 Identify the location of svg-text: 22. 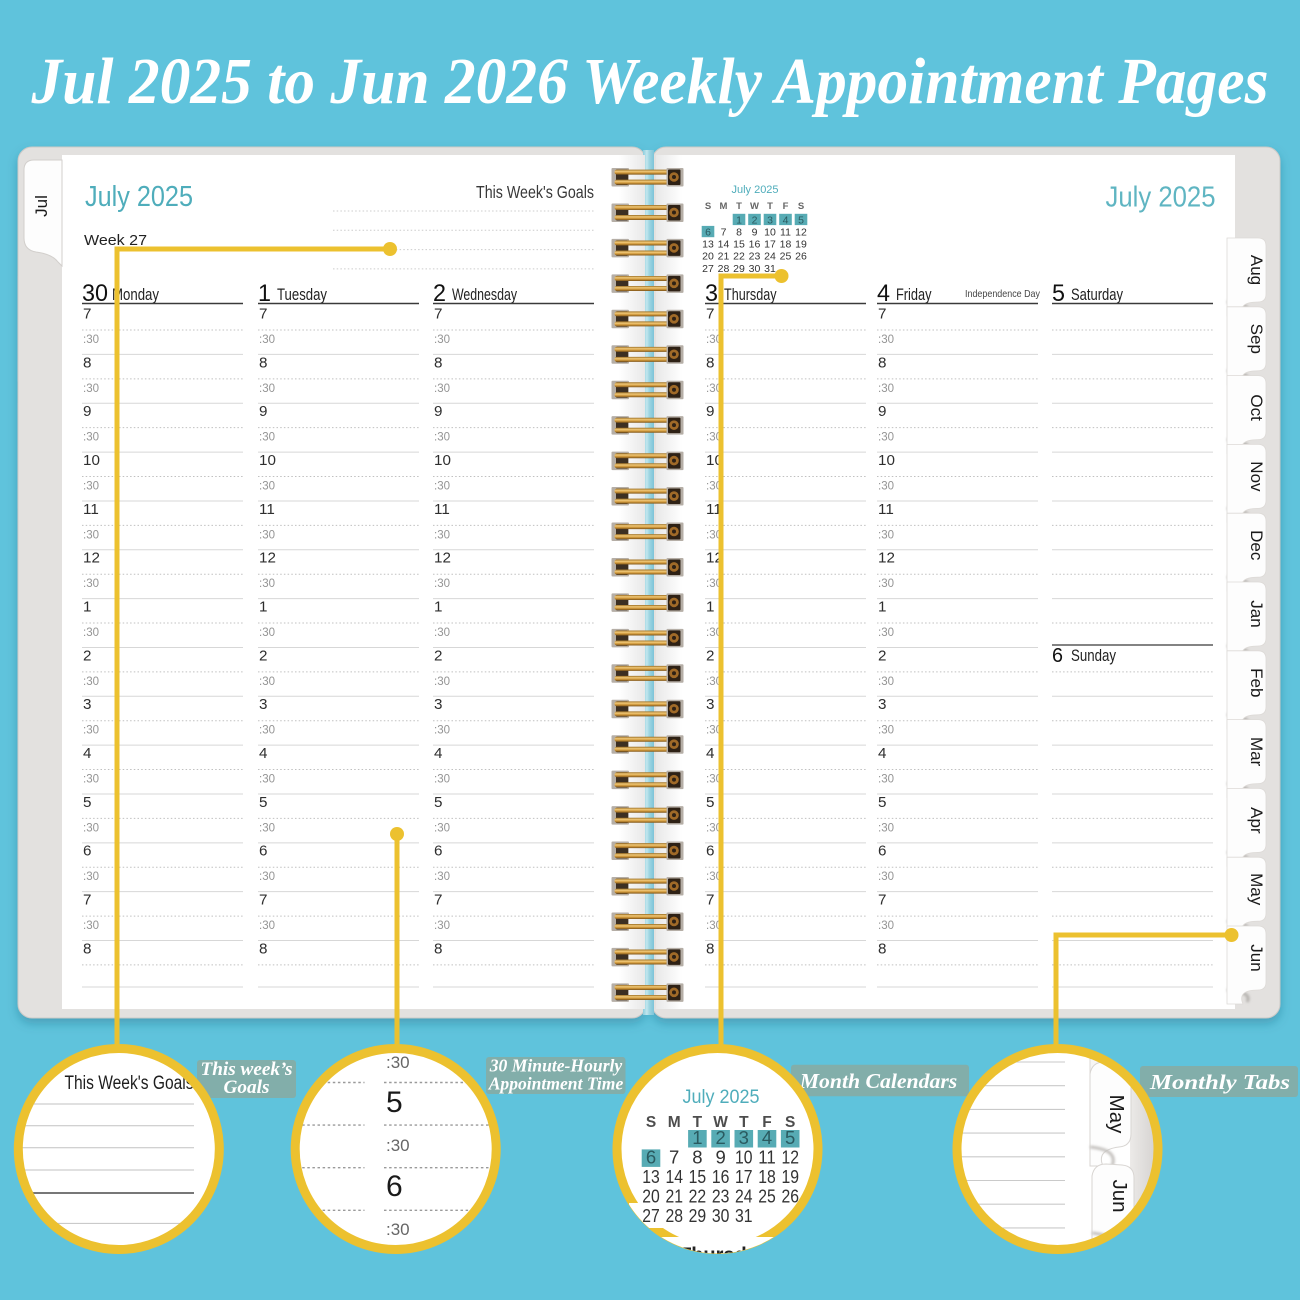
(698, 1195).